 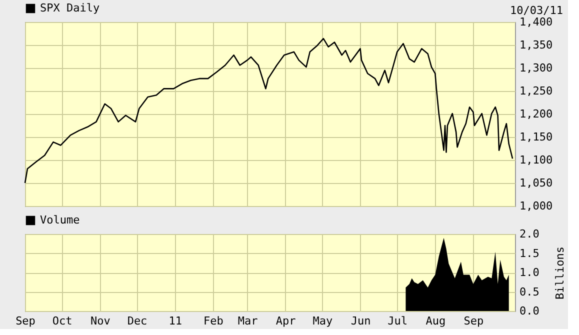 I want to click on x-tick-label: Oct, so click(x=62, y=321).